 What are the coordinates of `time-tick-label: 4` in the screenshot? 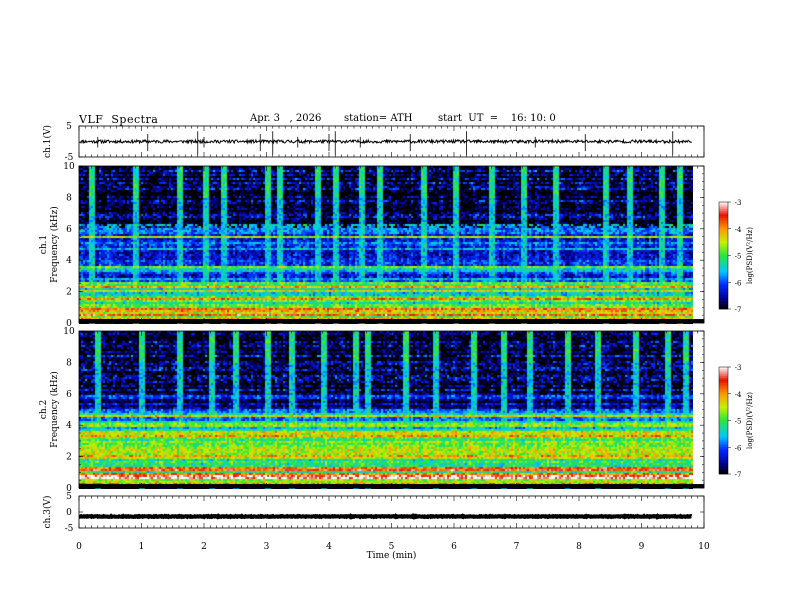 It's located at (329, 547).